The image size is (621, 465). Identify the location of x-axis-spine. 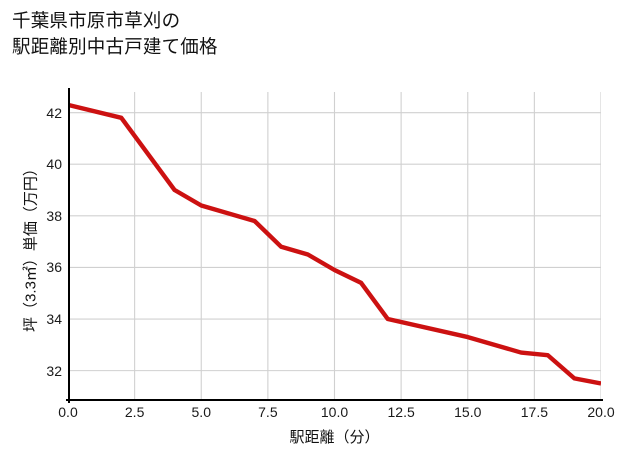
(334, 400).